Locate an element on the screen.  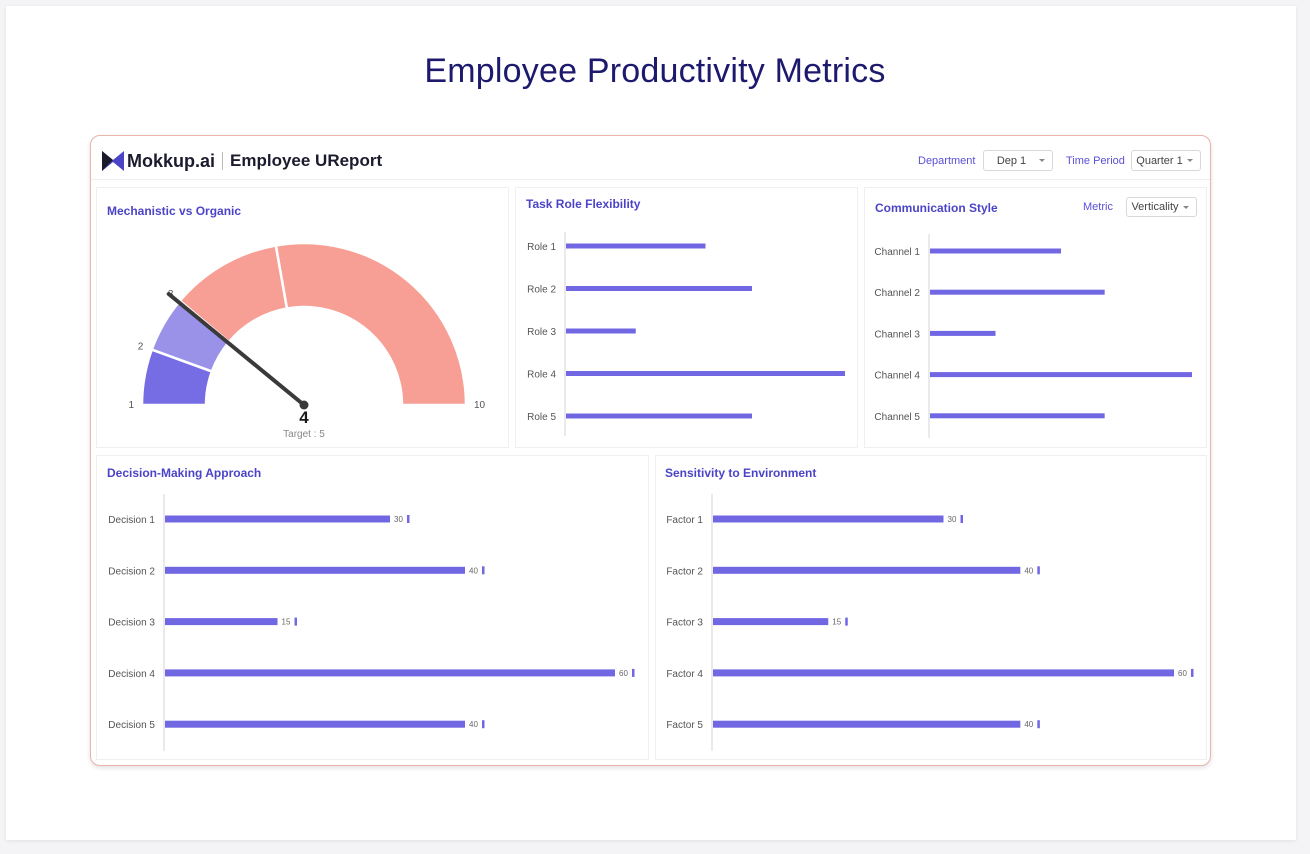
category-label: Channel 4 is located at coordinates (897, 376).